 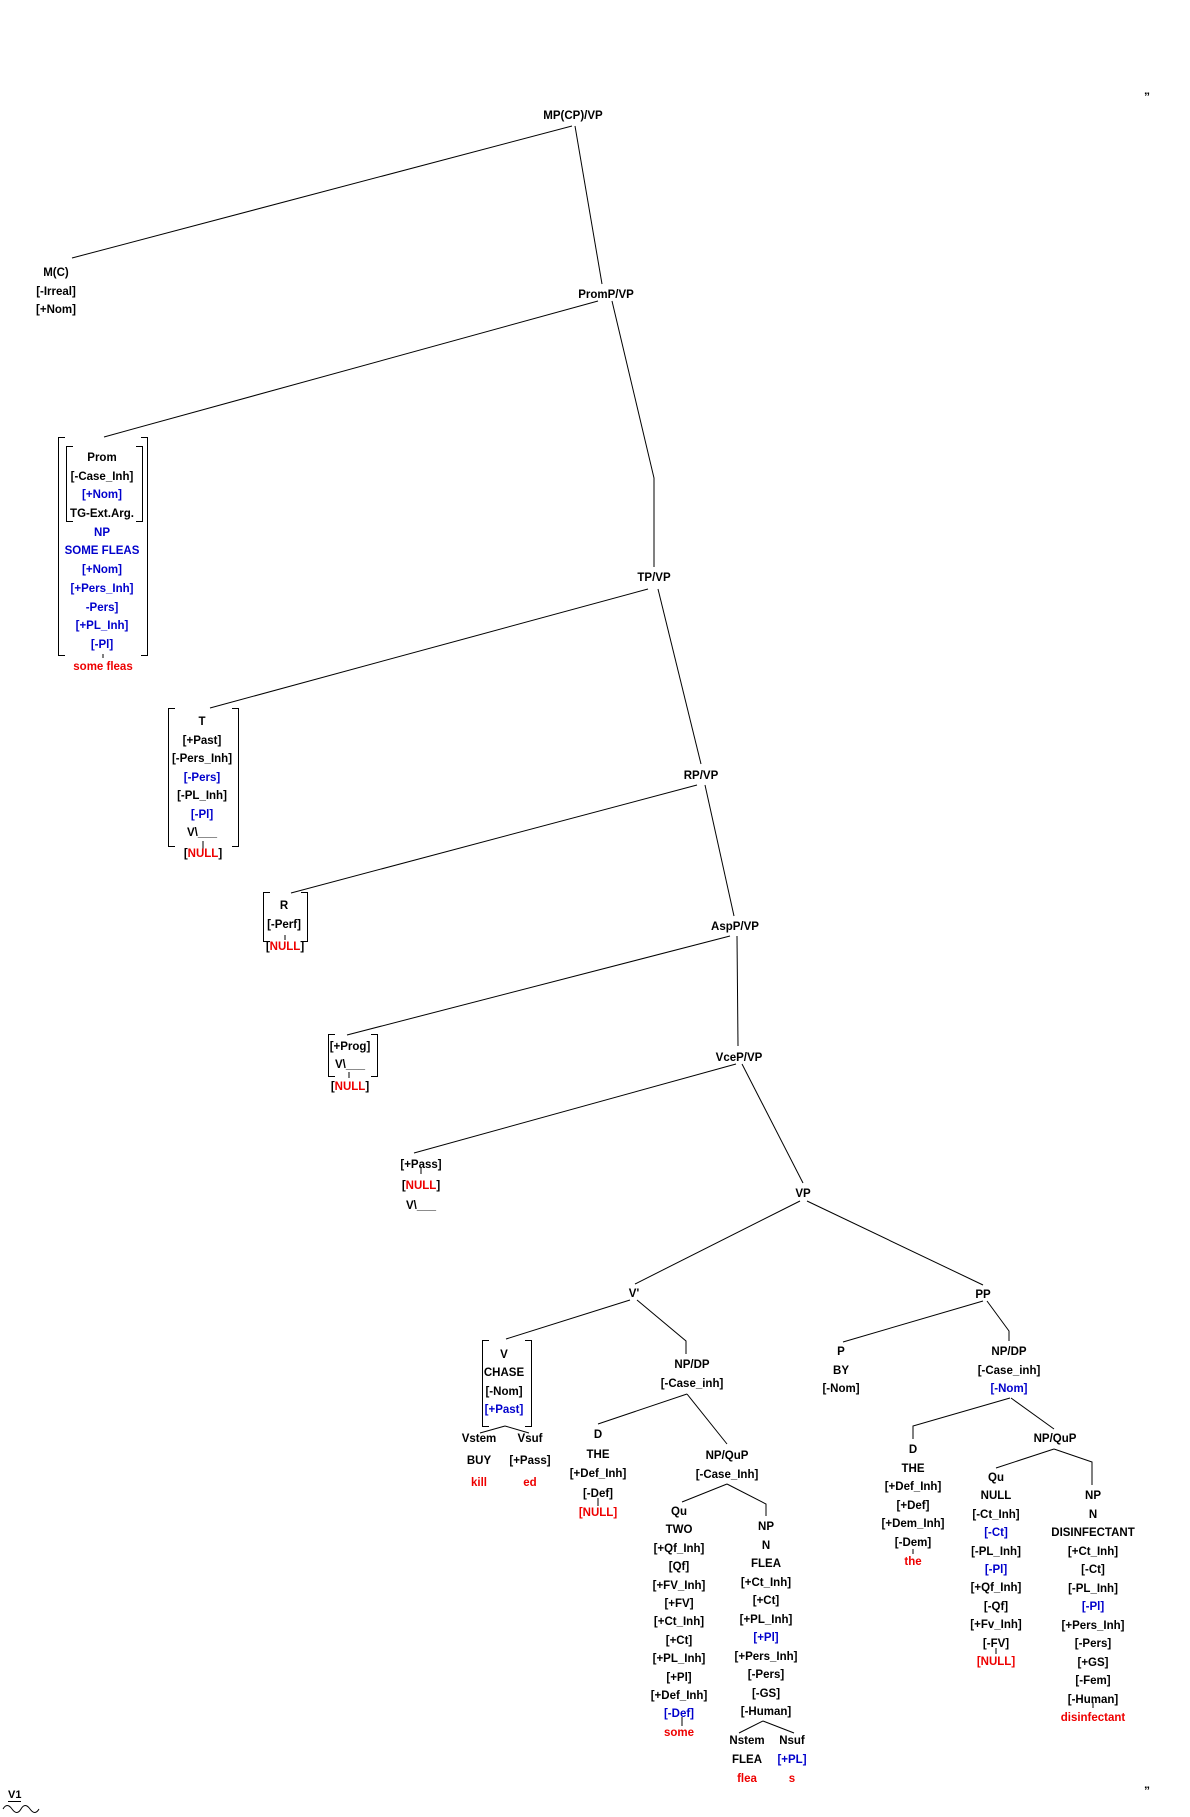 I want to click on node-v-bar: V', so click(x=634, y=1294).